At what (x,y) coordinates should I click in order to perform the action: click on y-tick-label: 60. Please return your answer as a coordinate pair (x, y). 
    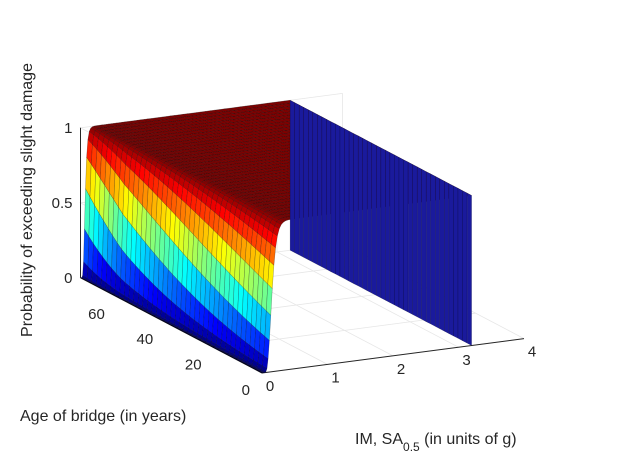
    Looking at the image, I should click on (96, 314).